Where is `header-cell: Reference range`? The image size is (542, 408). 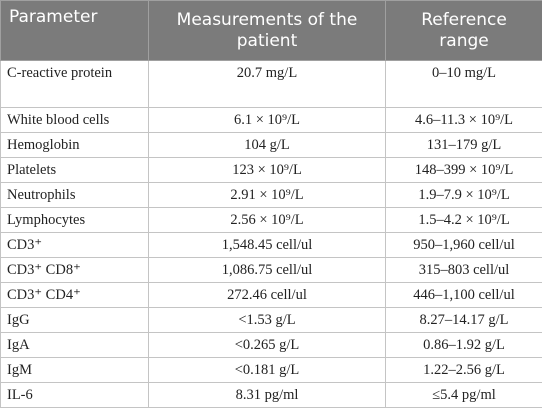 header-cell: Reference range is located at coordinates (464, 31).